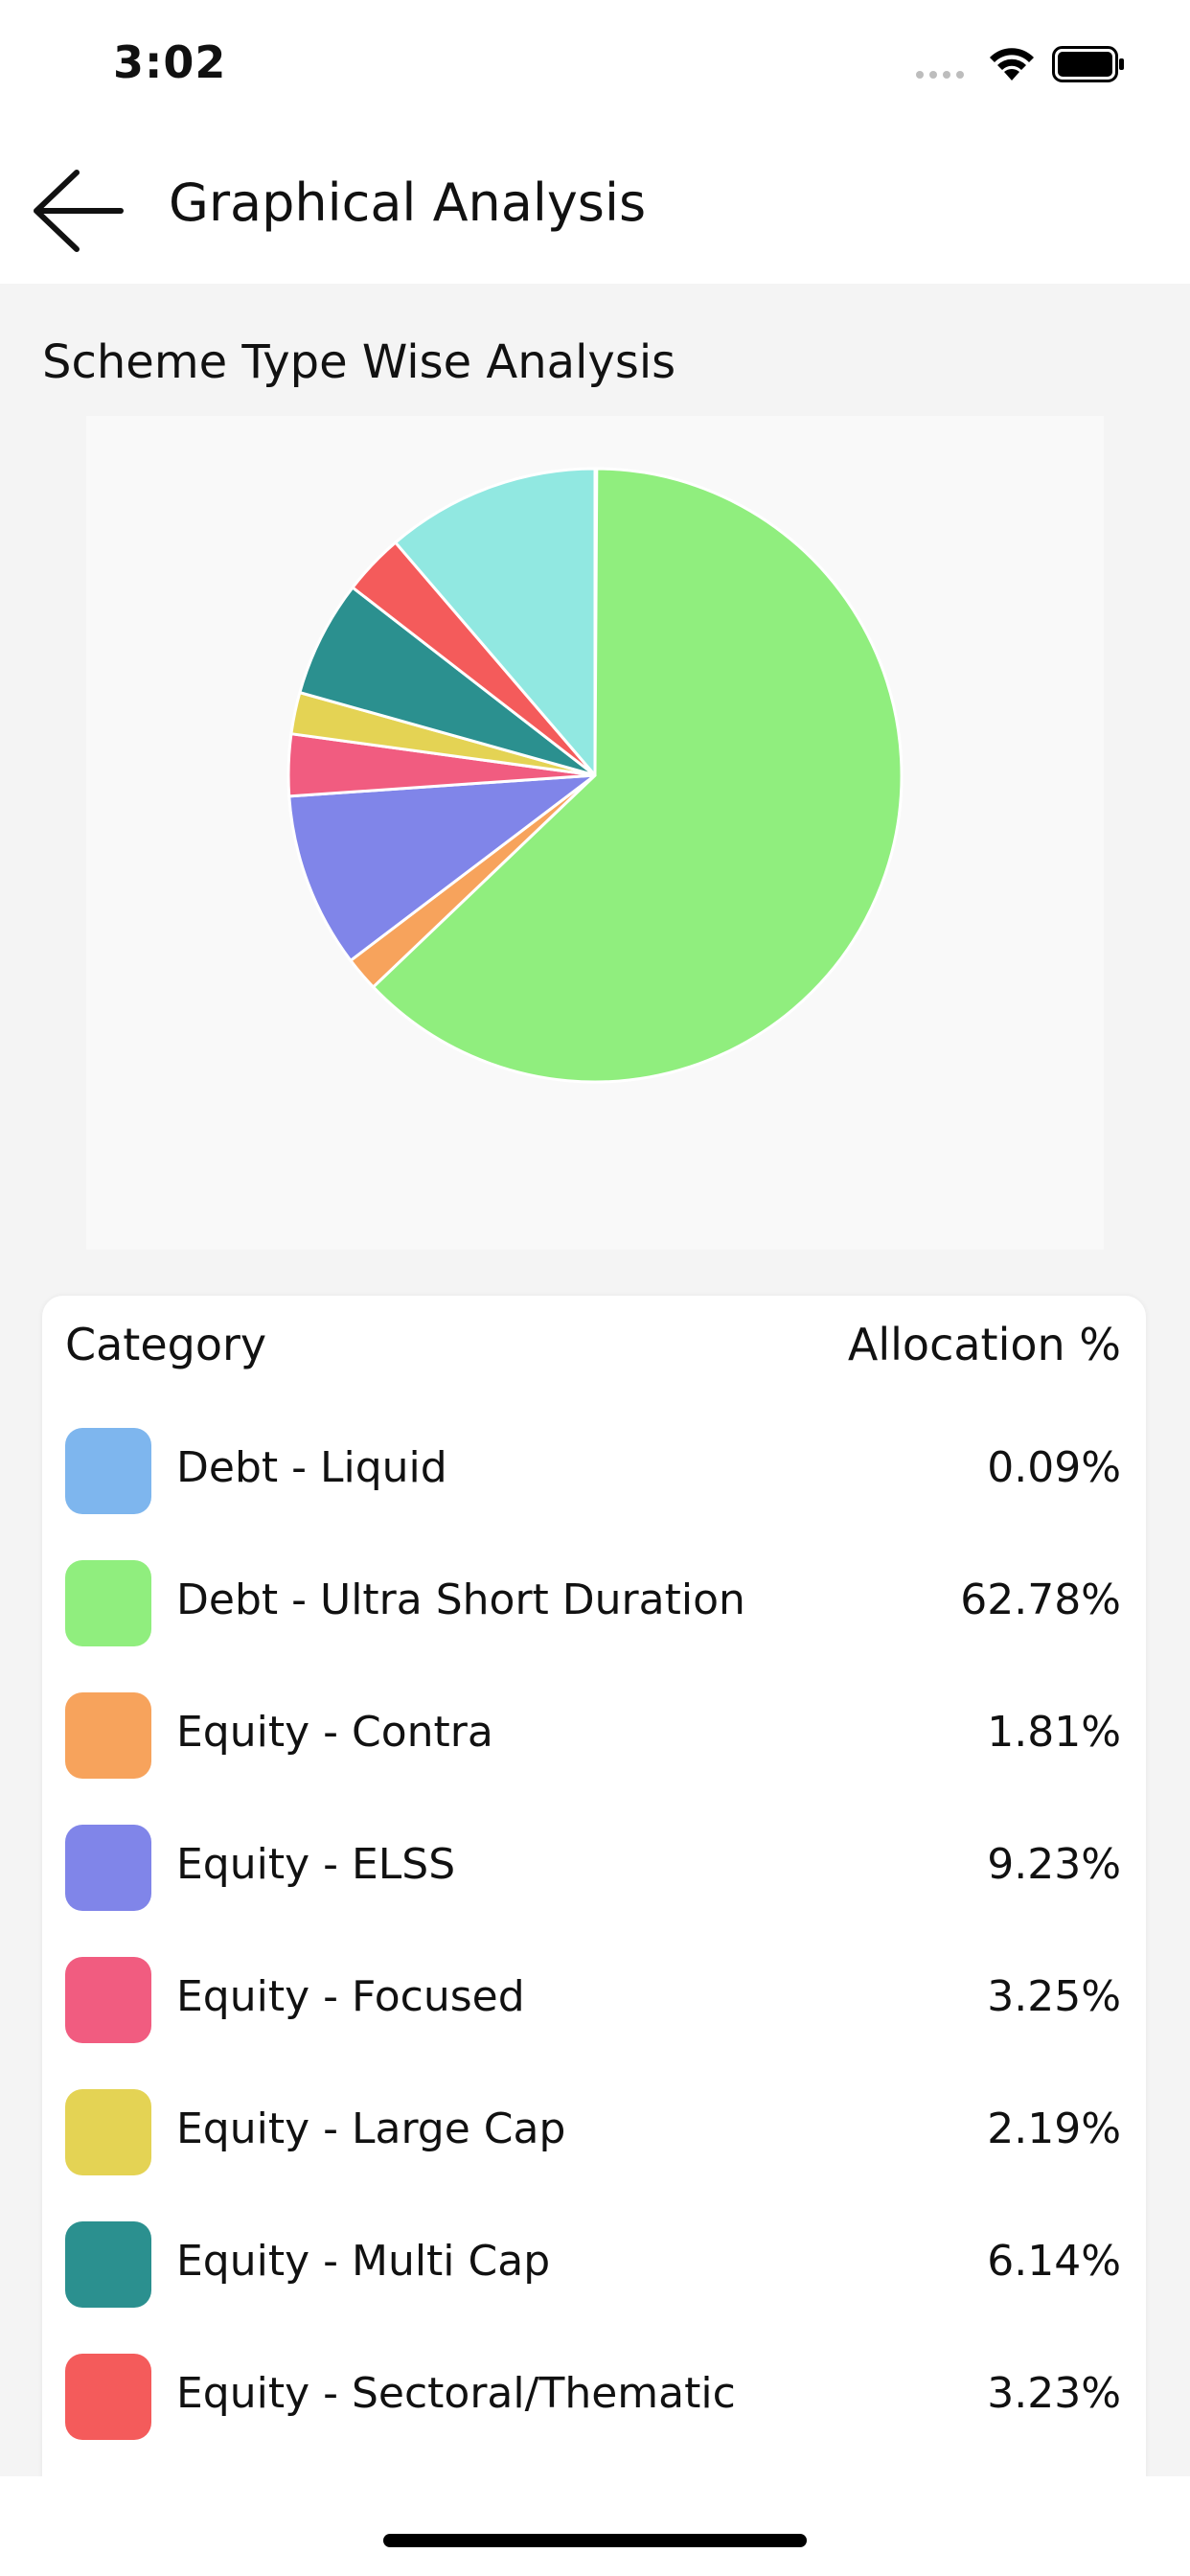 The width and height of the screenshot is (1190, 2576). I want to click on legend-row: Equity - Large Cap 2.19%, so click(594, 2155).